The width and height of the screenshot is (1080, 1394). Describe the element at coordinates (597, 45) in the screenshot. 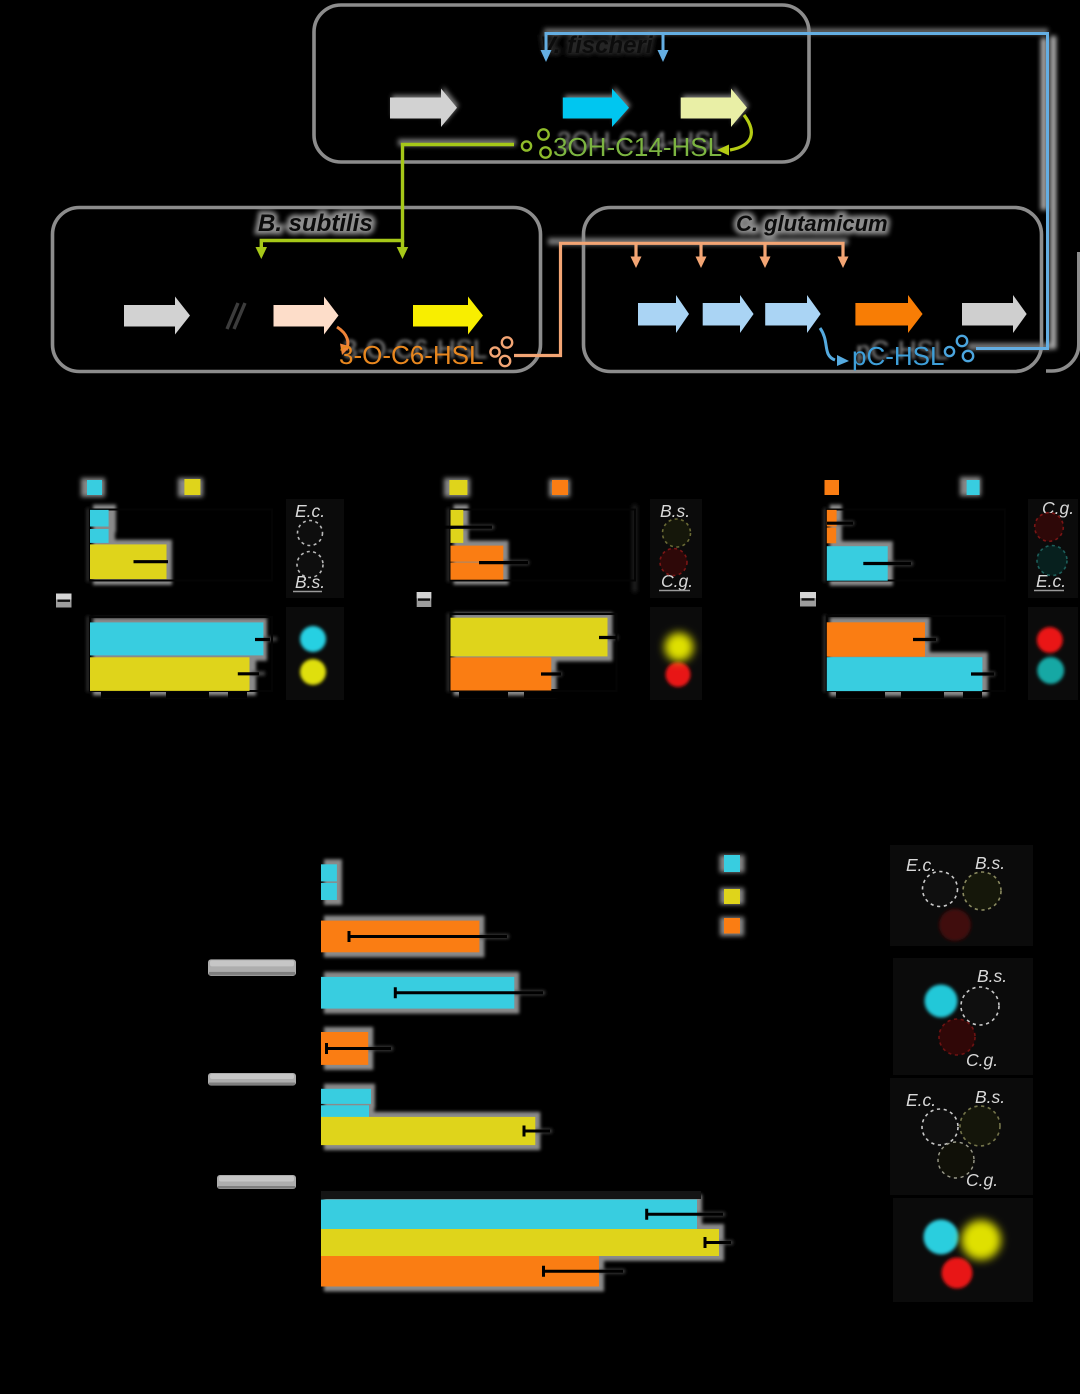

I see `svg-text: V. fischeri` at that location.